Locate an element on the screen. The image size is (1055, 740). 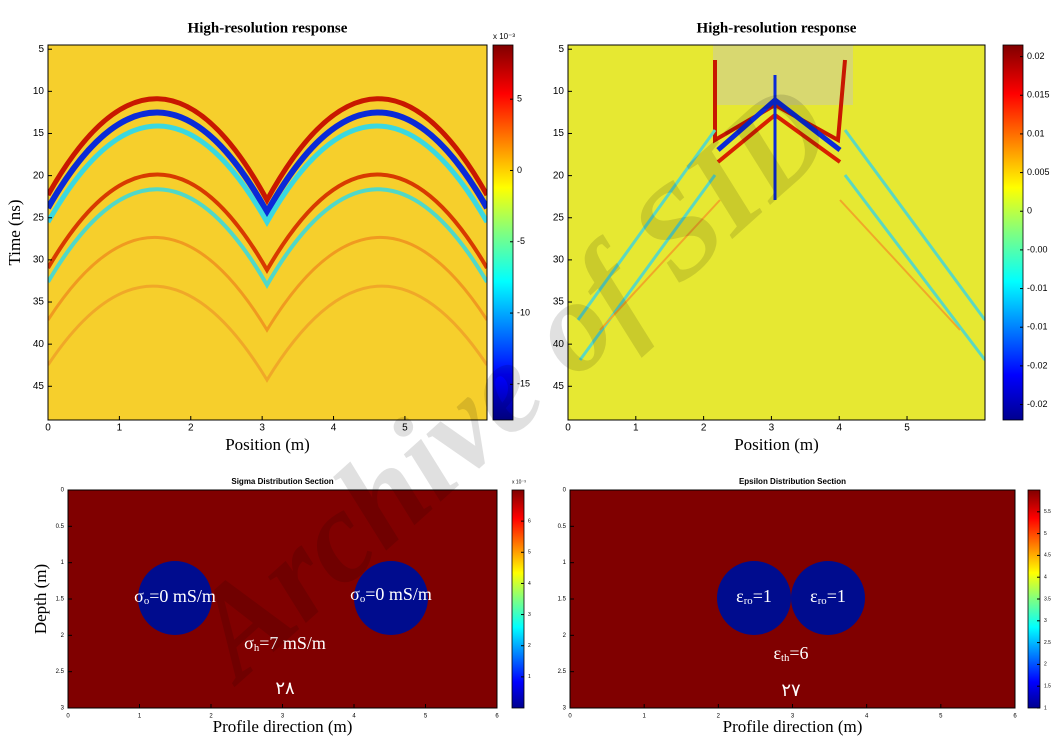
colorbar-tick-label: 6 is located at coordinates (529, 521).